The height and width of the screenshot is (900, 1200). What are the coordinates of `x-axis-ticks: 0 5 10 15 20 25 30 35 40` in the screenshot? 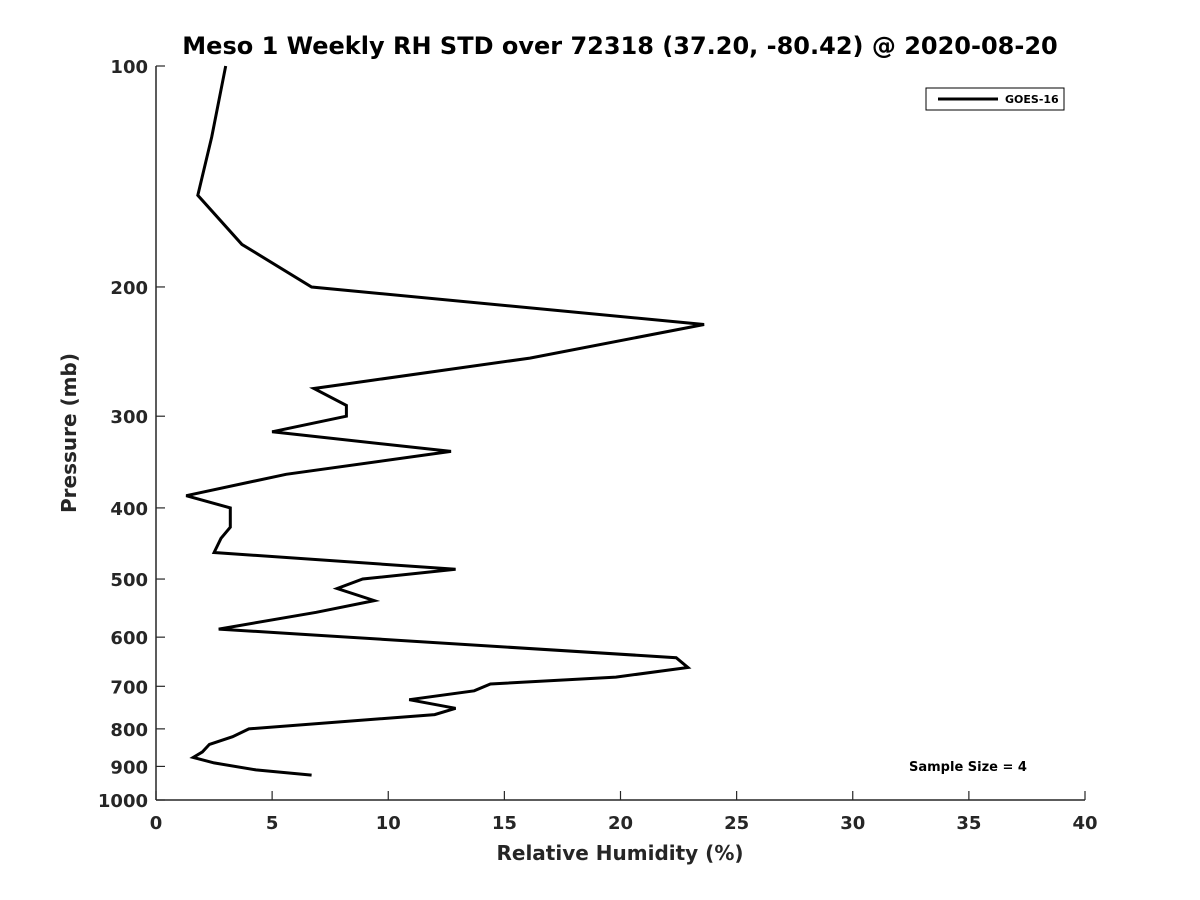 It's located at (624, 812).